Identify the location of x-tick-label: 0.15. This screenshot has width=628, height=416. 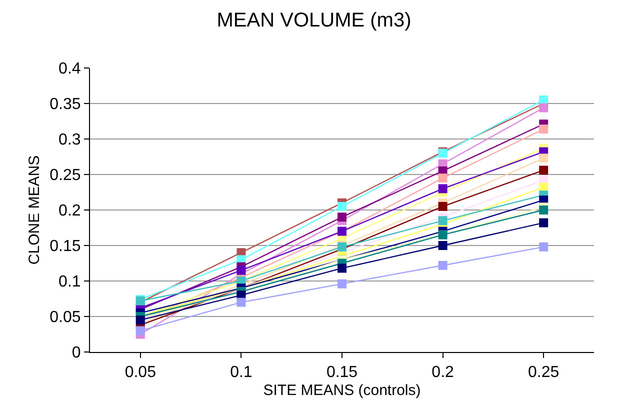
(342, 373).